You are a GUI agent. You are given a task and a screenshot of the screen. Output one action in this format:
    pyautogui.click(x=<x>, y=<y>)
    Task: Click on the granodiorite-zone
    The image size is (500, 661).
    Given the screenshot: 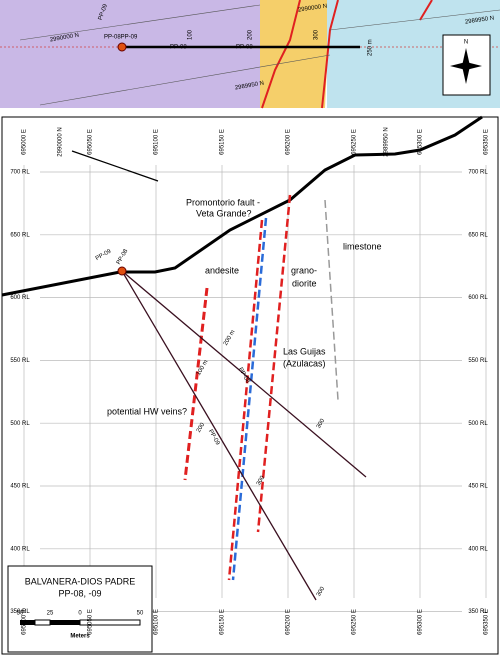 What is the action you would take?
    pyautogui.click(x=295, y=54)
    